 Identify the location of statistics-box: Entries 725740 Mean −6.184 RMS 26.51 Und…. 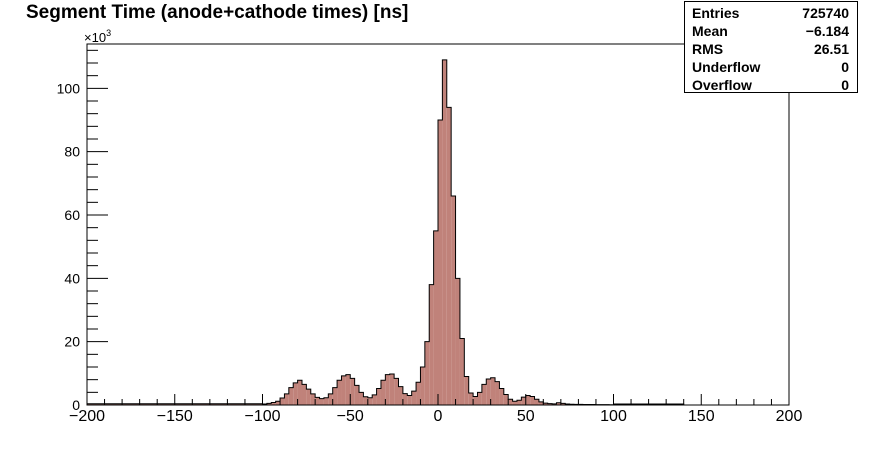
(771, 47).